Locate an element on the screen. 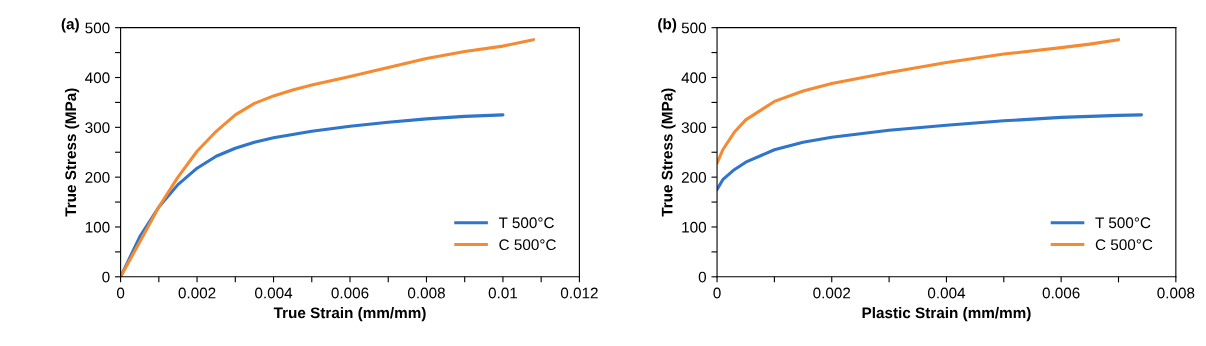 This screenshot has height=346, width=1206. chart-title: (b) is located at coordinates (667, 25).